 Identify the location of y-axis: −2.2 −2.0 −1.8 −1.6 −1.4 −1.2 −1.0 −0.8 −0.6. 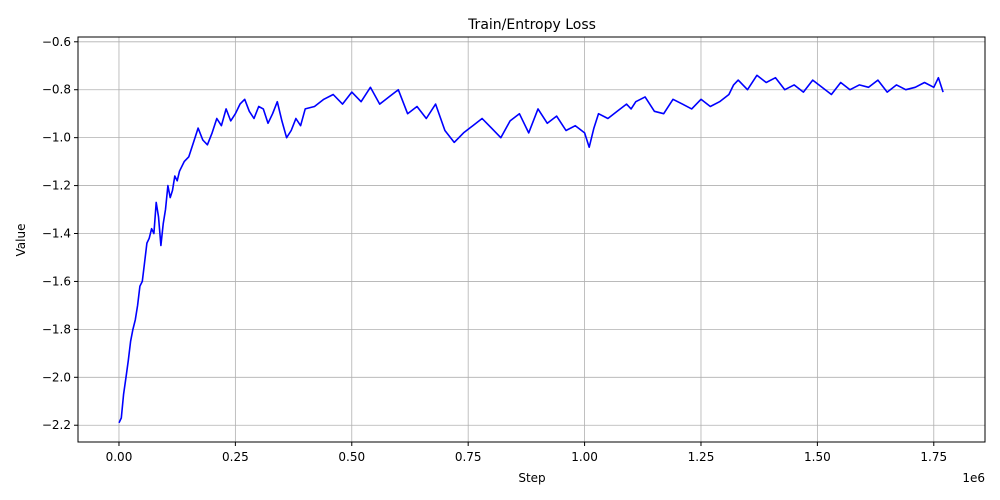
(60, 233).